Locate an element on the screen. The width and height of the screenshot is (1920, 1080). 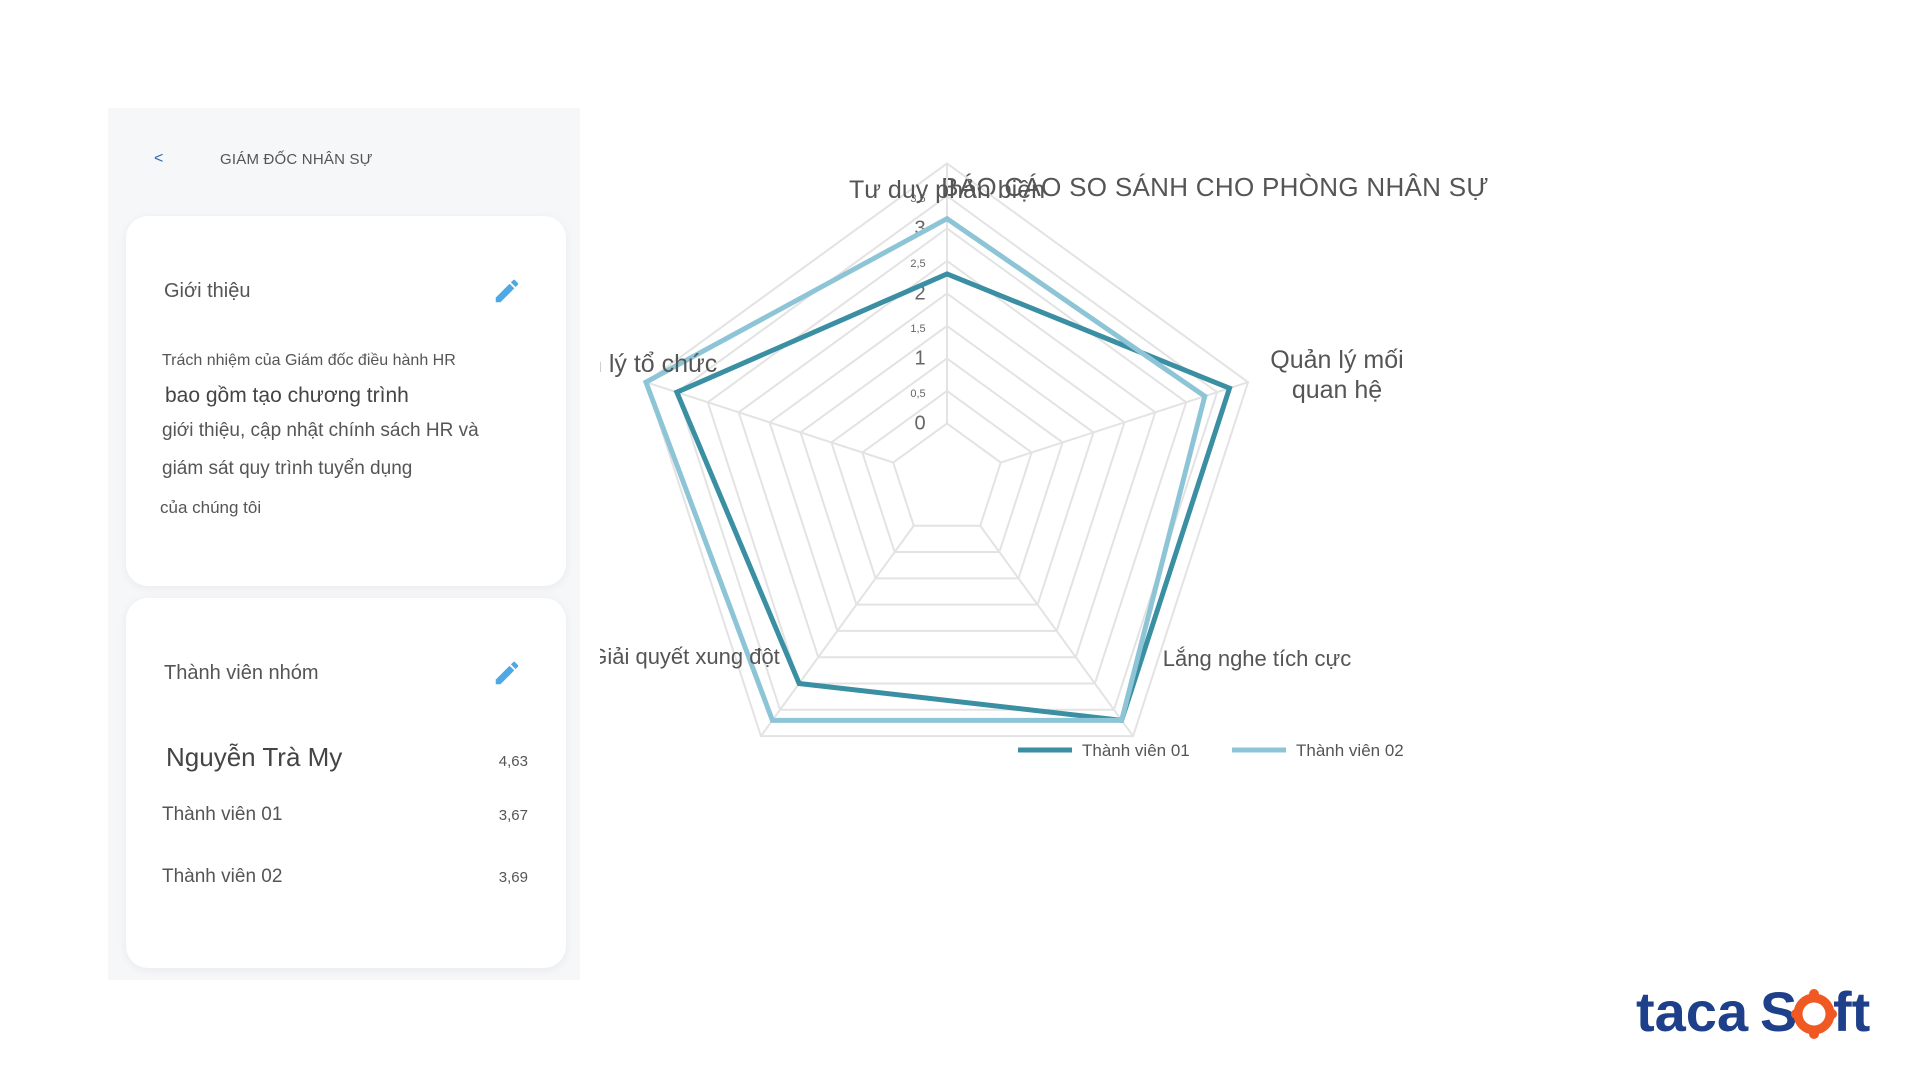
header-row: < GIÁM ĐỐC NHÂN SỰ is located at coordinates (263, 159).